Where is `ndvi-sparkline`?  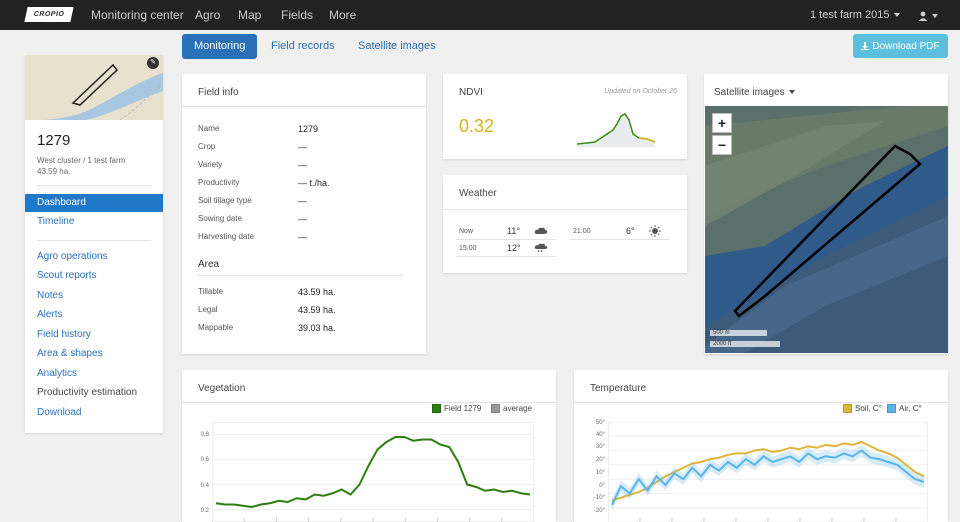
ndvi-sparkline is located at coordinates (616, 130).